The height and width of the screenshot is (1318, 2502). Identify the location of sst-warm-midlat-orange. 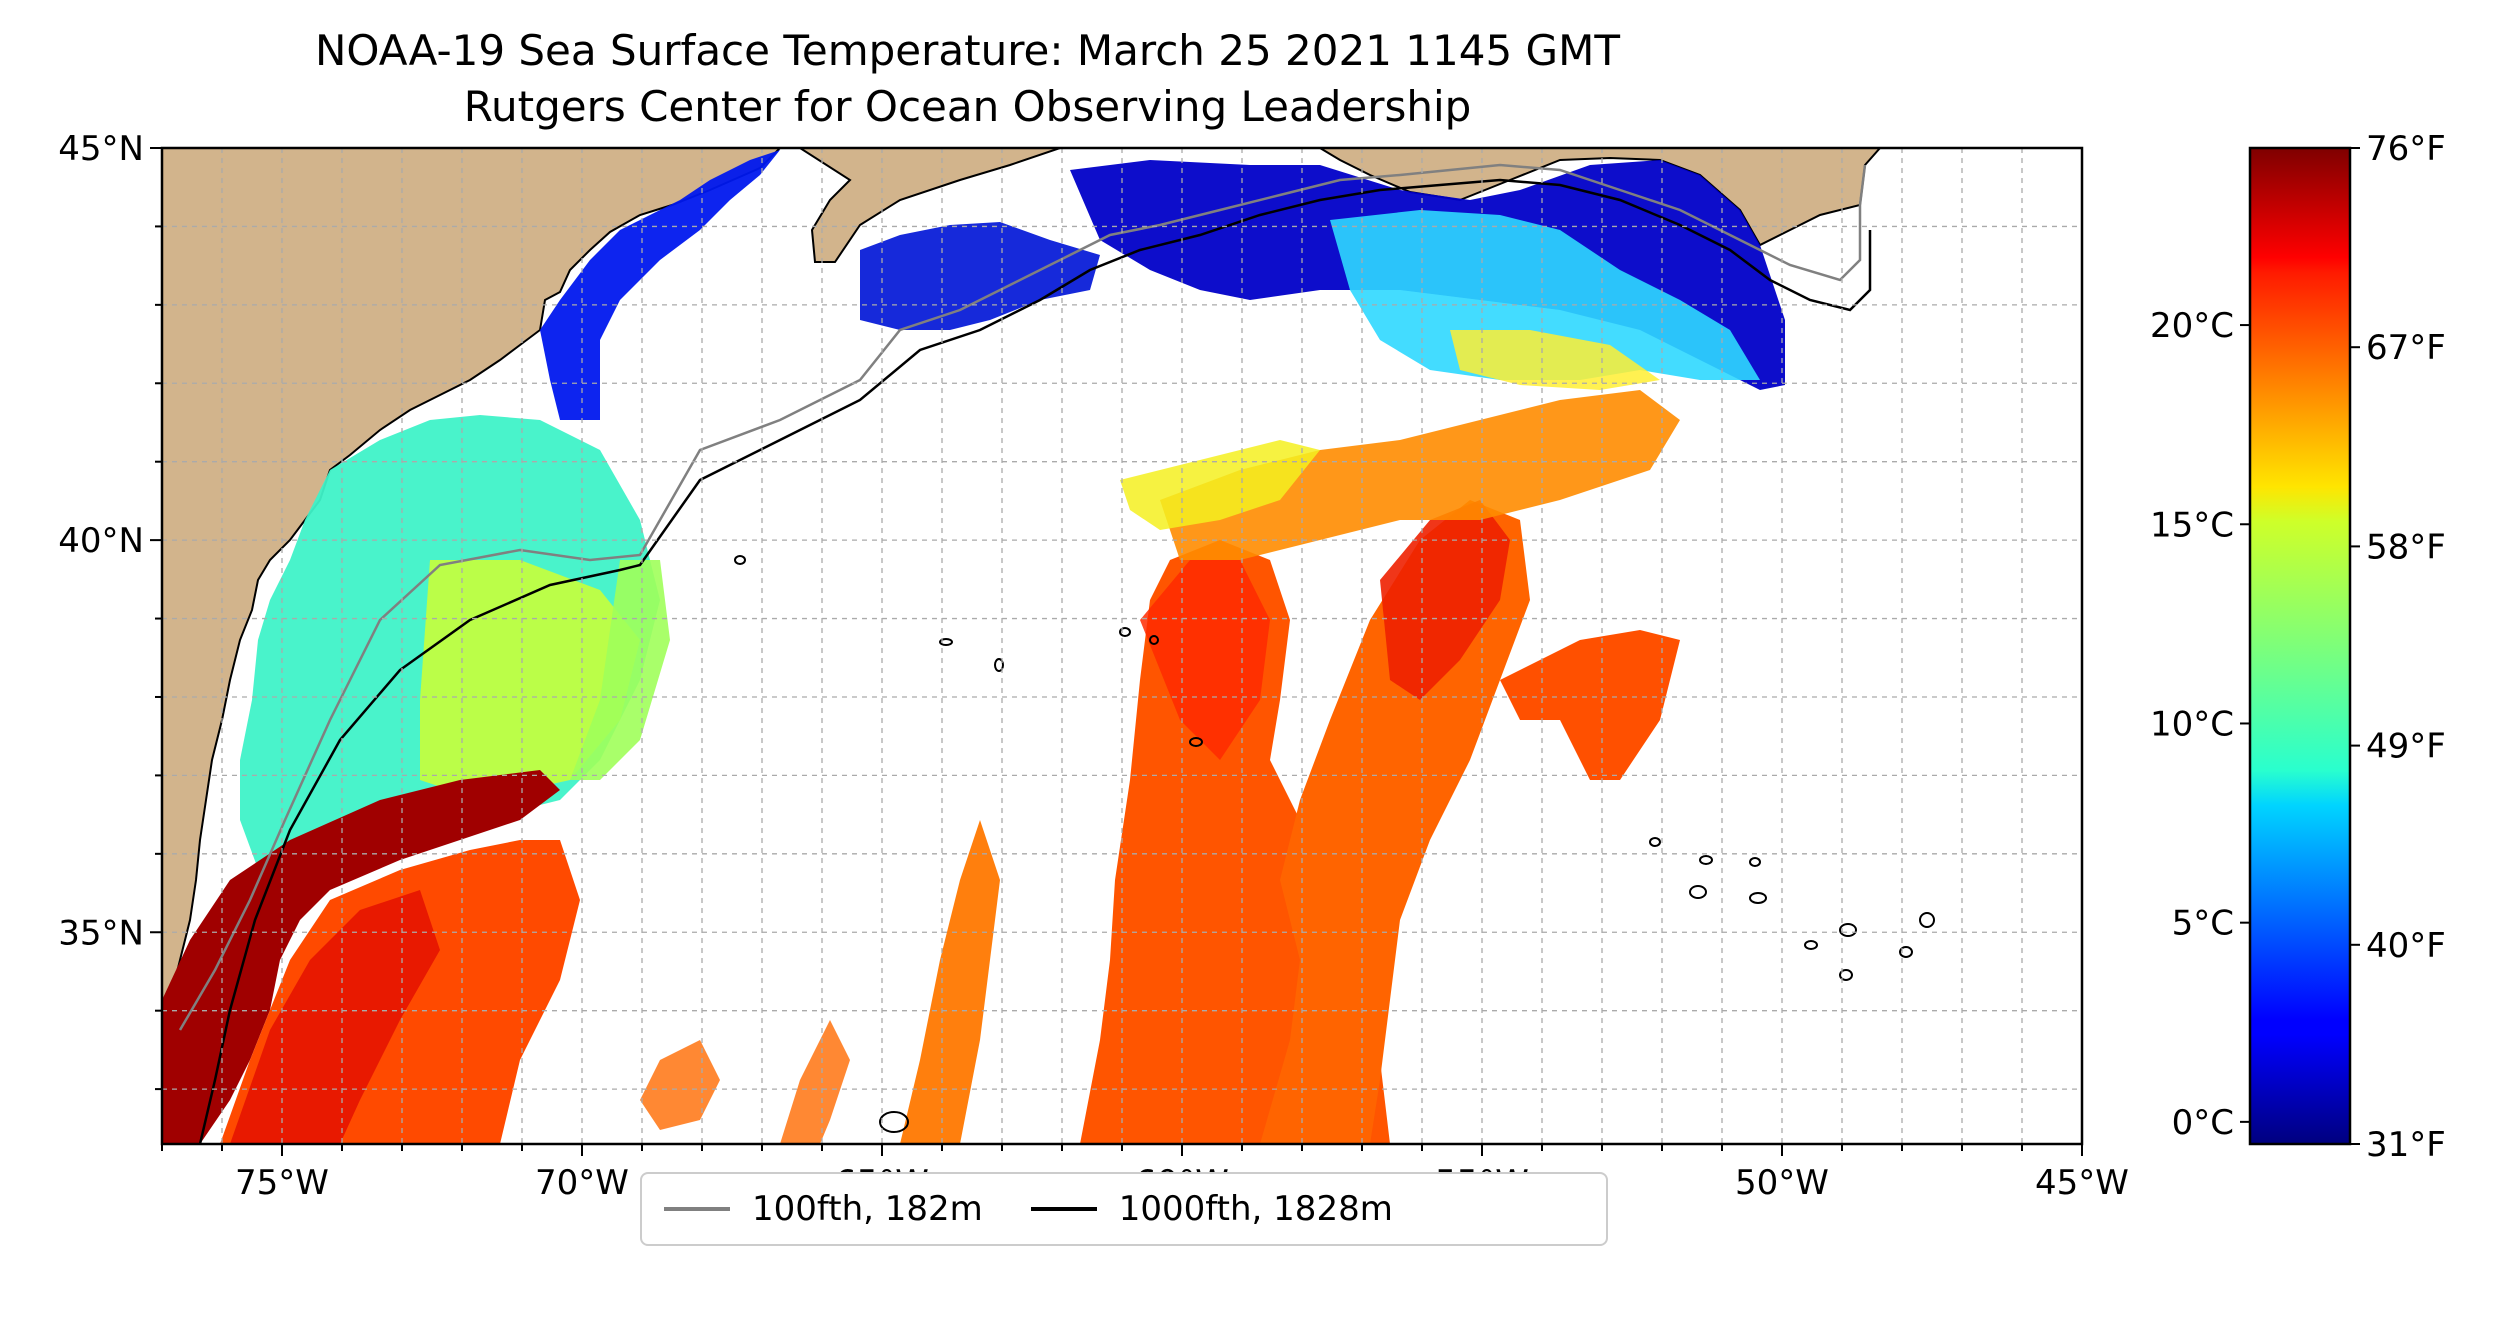
(1420, 475).